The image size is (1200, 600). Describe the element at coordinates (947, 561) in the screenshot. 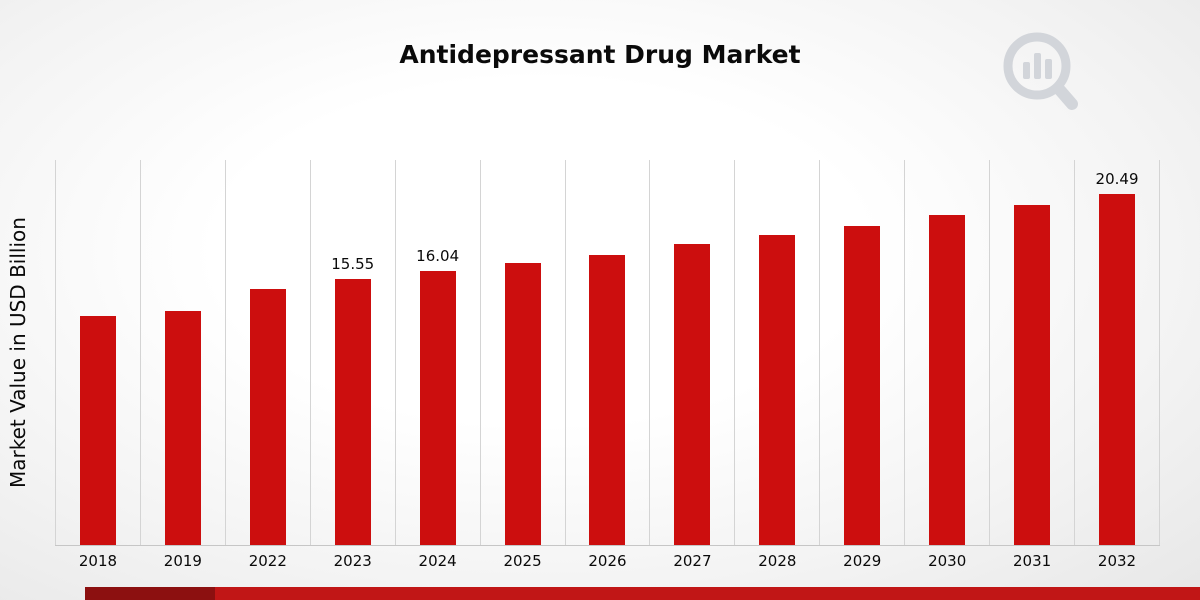

I see `x-tick-label: 2030` at that location.